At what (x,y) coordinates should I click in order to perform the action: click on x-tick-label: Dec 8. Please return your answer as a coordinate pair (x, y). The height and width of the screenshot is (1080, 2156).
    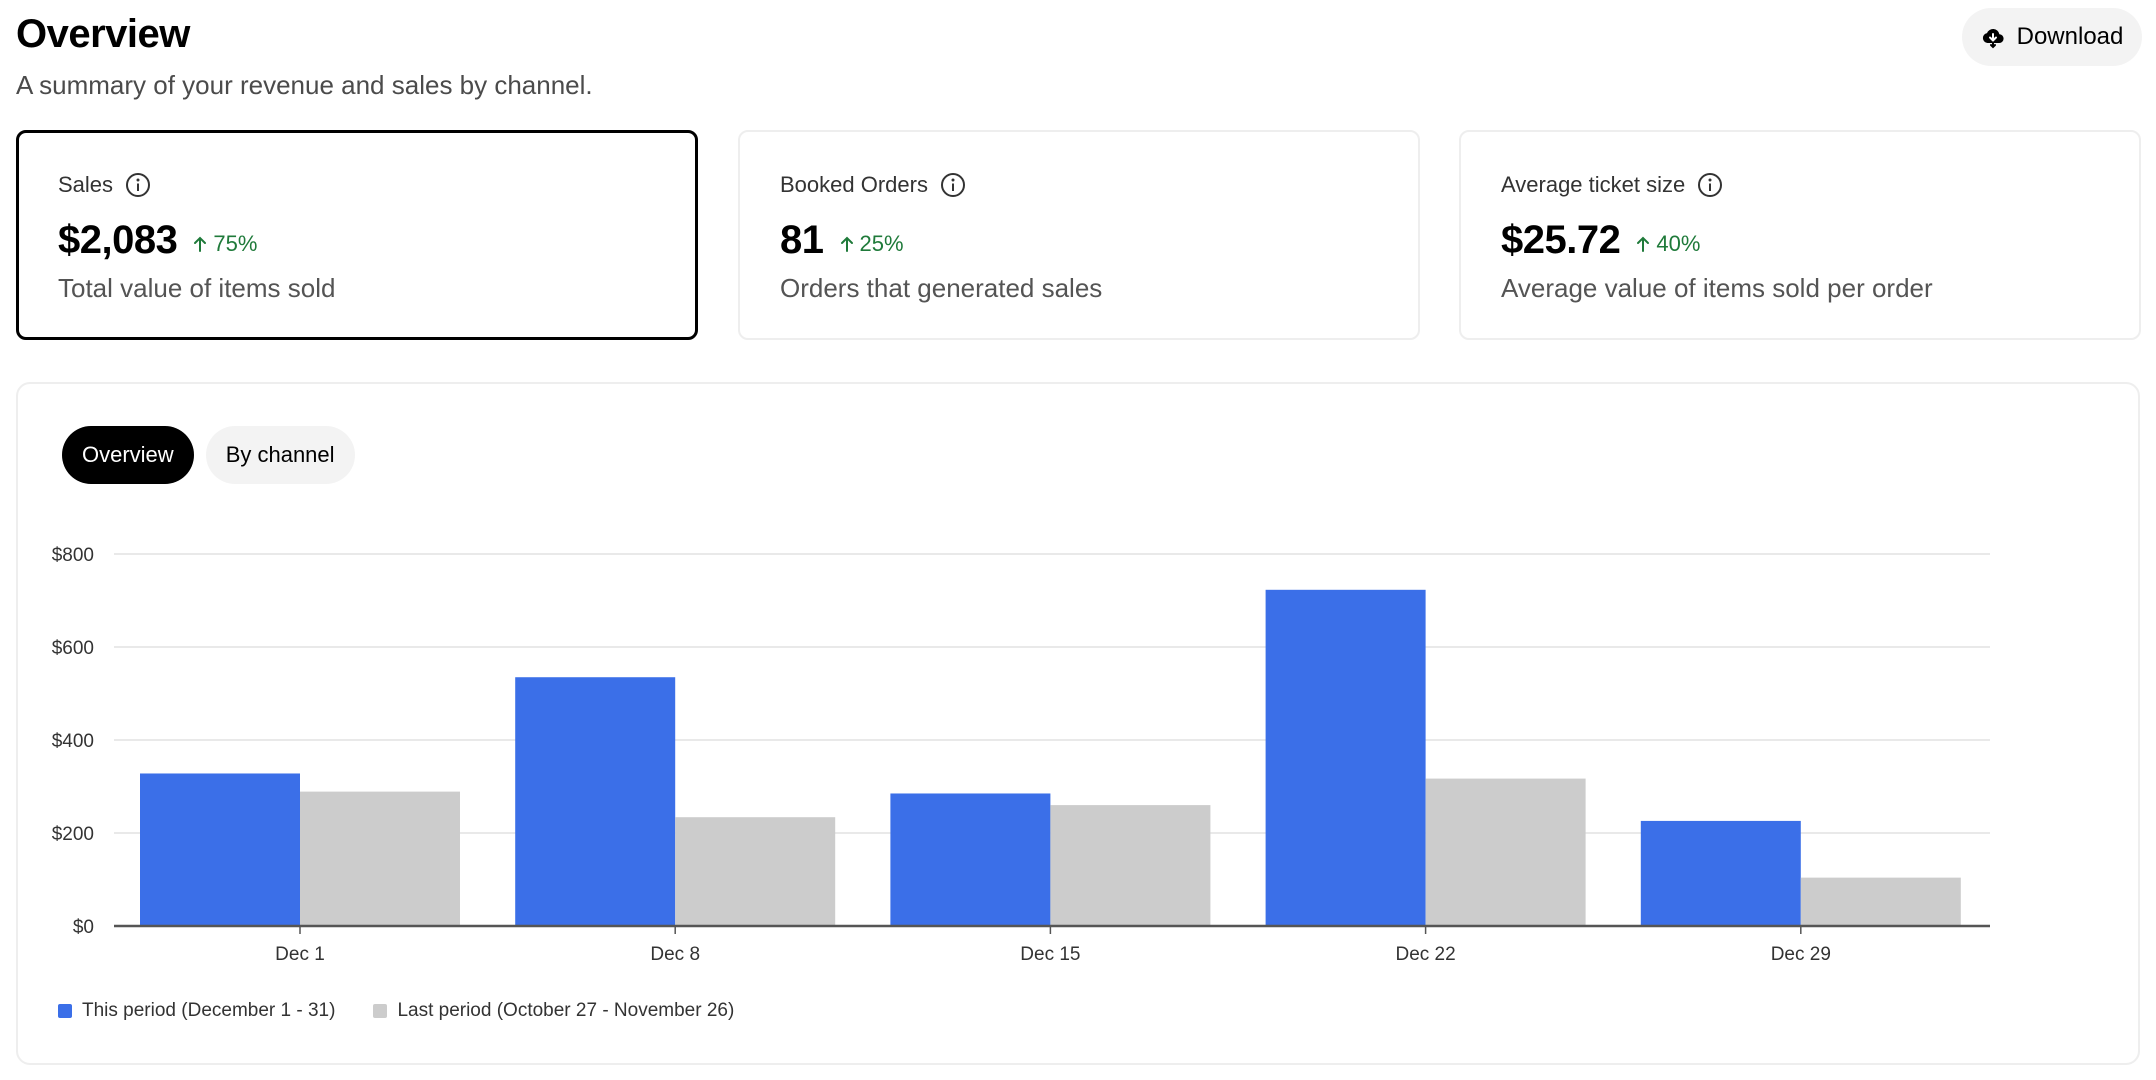
    Looking at the image, I should click on (675, 954).